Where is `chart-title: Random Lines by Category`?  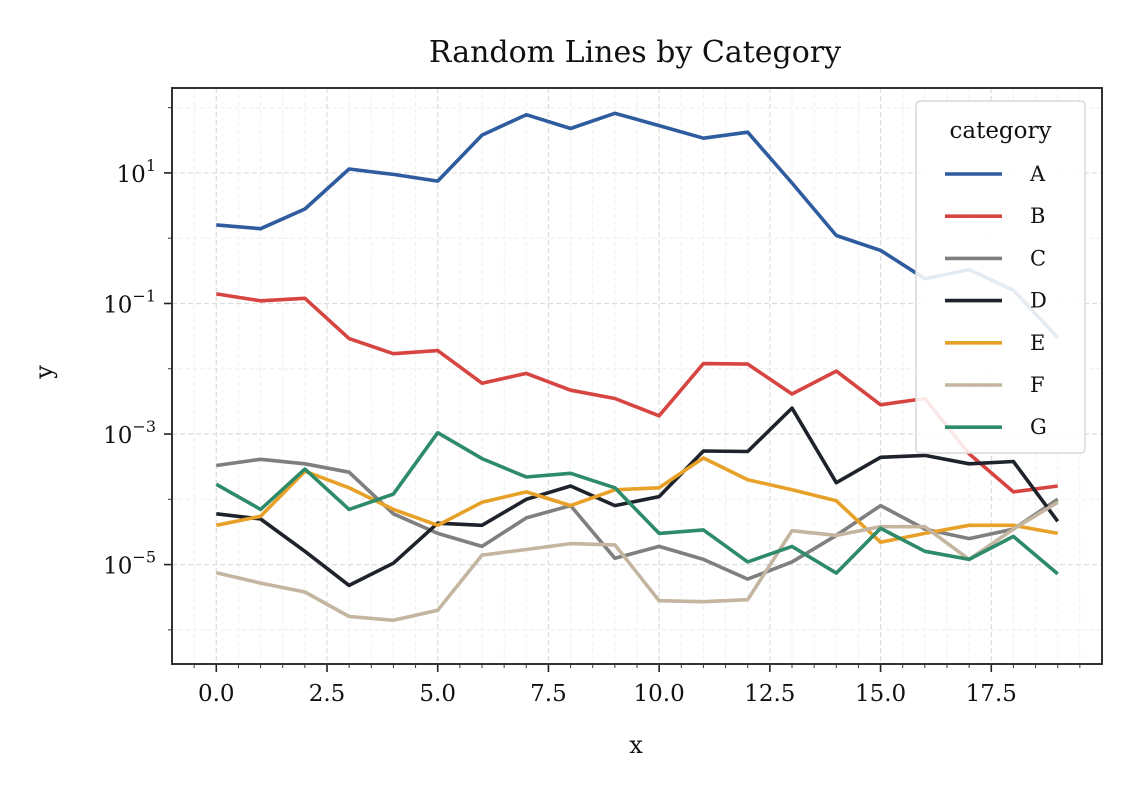 chart-title: Random Lines by Category is located at coordinates (635, 52).